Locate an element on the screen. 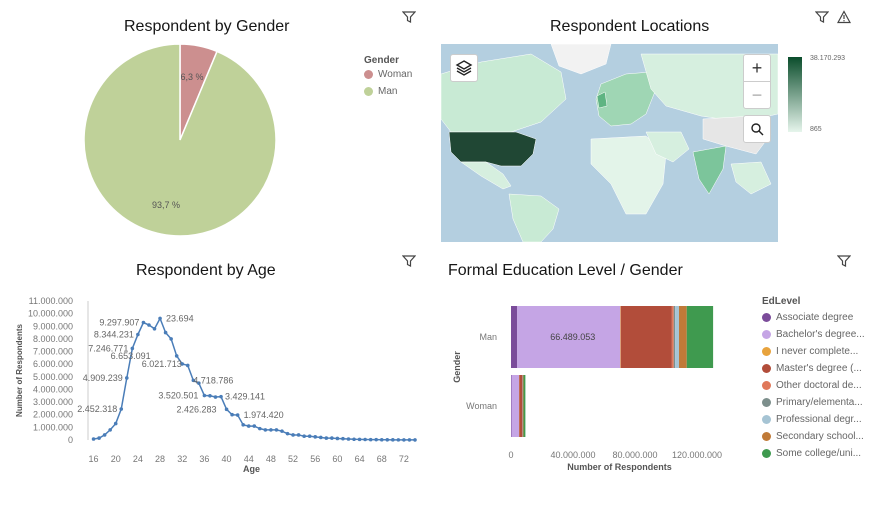  legend-swatch is located at coordinates (766, 402).